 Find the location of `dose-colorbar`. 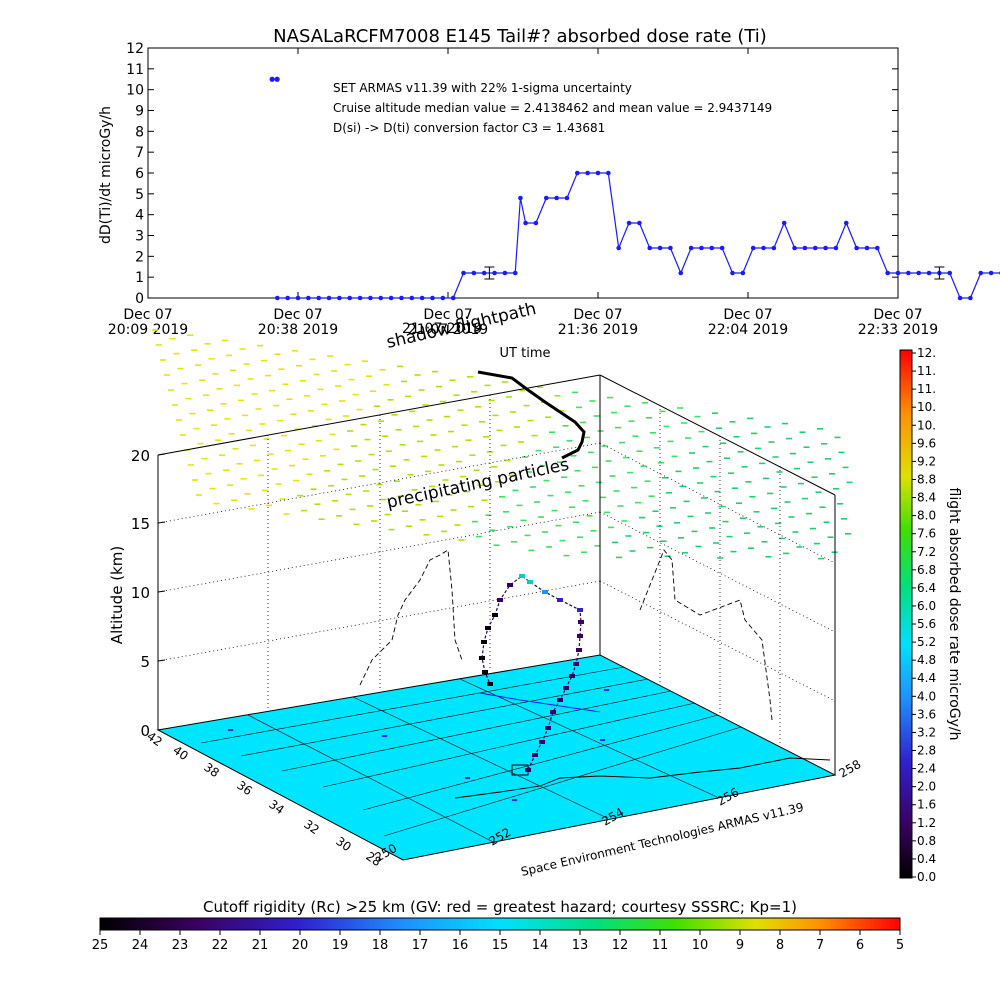

dose-colorbar is located at coordinates (906, 614).